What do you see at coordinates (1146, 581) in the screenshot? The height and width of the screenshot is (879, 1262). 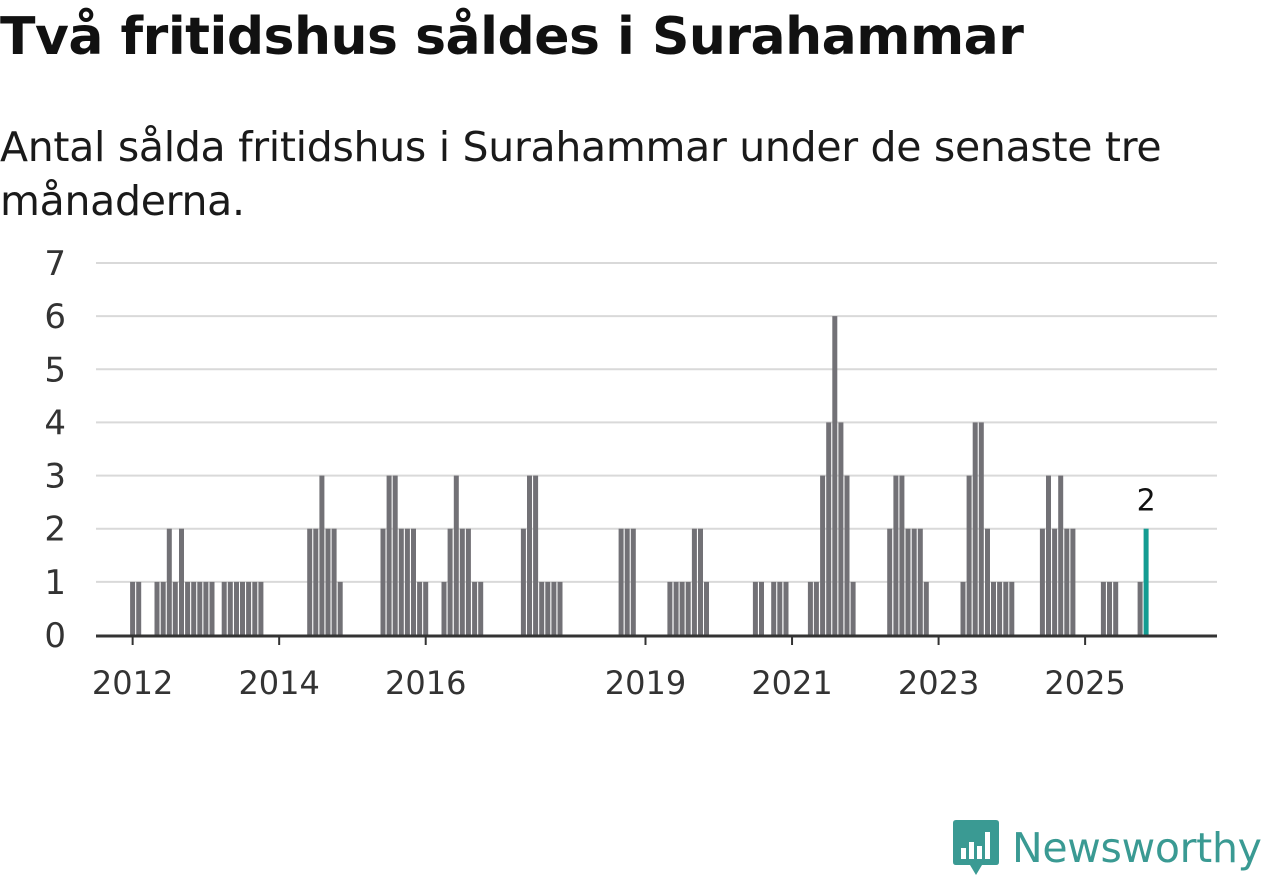 I see `bar-highlight` at bounding box center [1146, 581].